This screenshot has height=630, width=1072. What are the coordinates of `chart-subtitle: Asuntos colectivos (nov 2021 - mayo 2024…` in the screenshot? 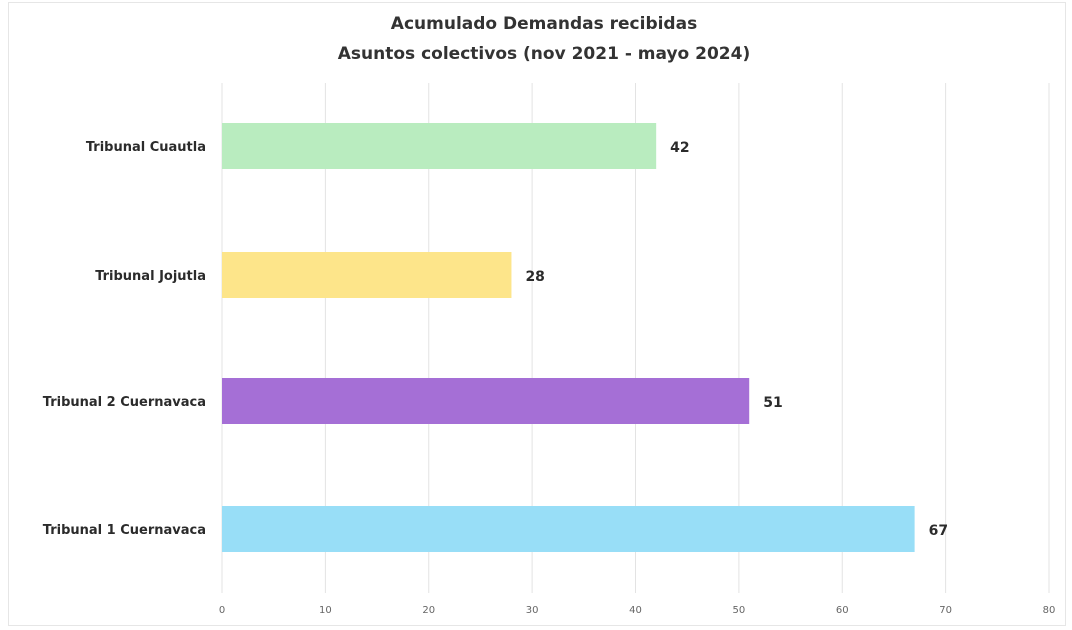 It's located at (544, 54).